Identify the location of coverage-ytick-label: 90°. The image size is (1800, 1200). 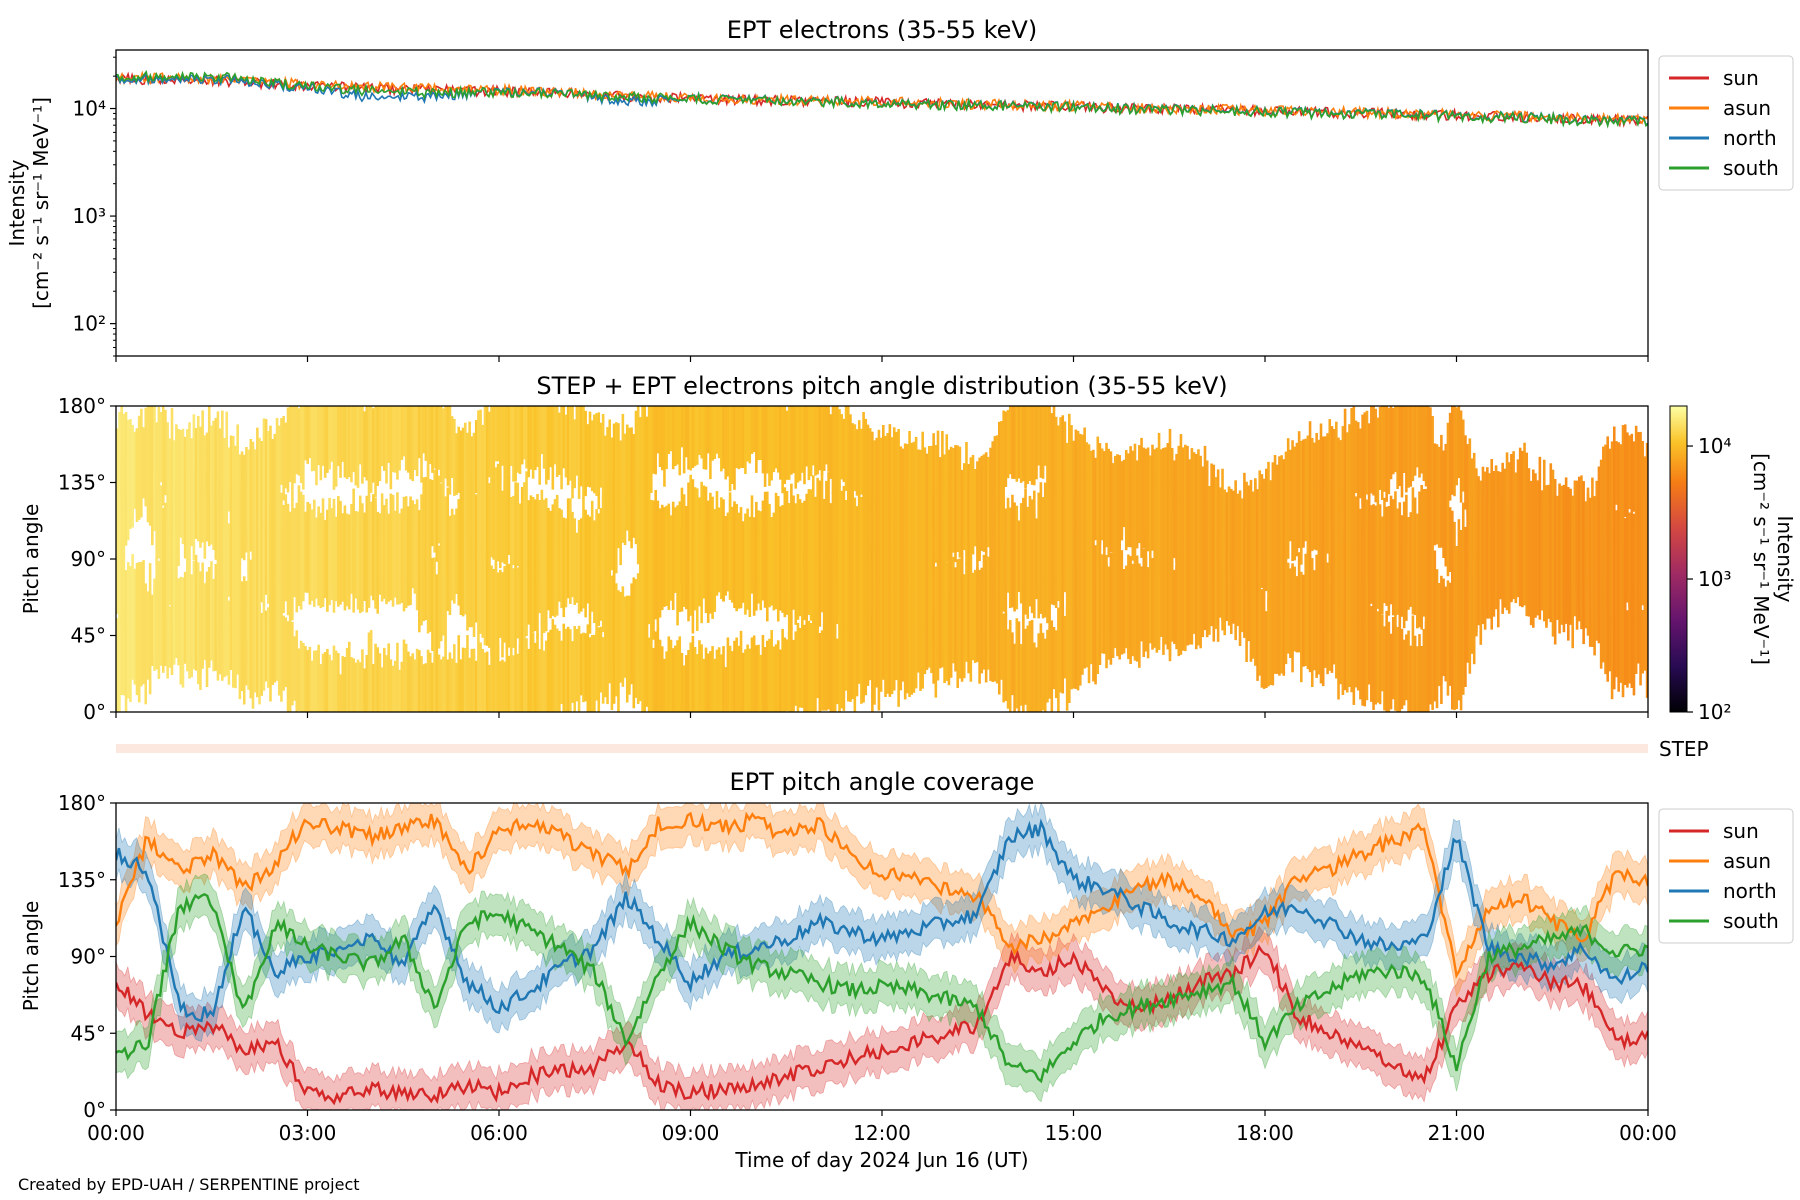
(88, 957).